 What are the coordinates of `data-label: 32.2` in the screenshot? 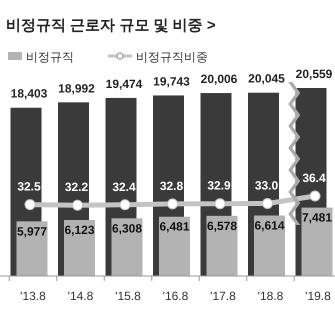 It's located at (76, 187).